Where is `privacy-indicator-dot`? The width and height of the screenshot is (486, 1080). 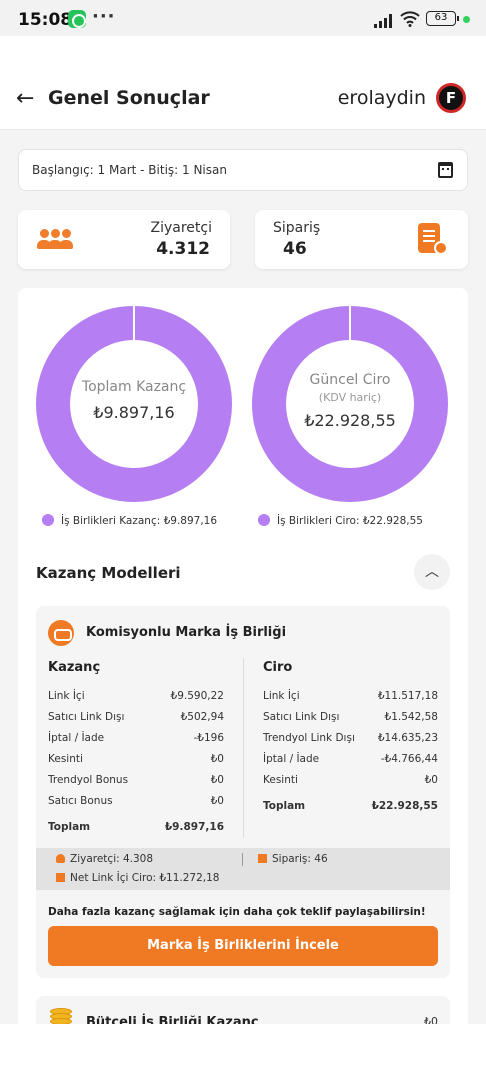
privacy-indicator-dot is located at coordinates (466, 19).